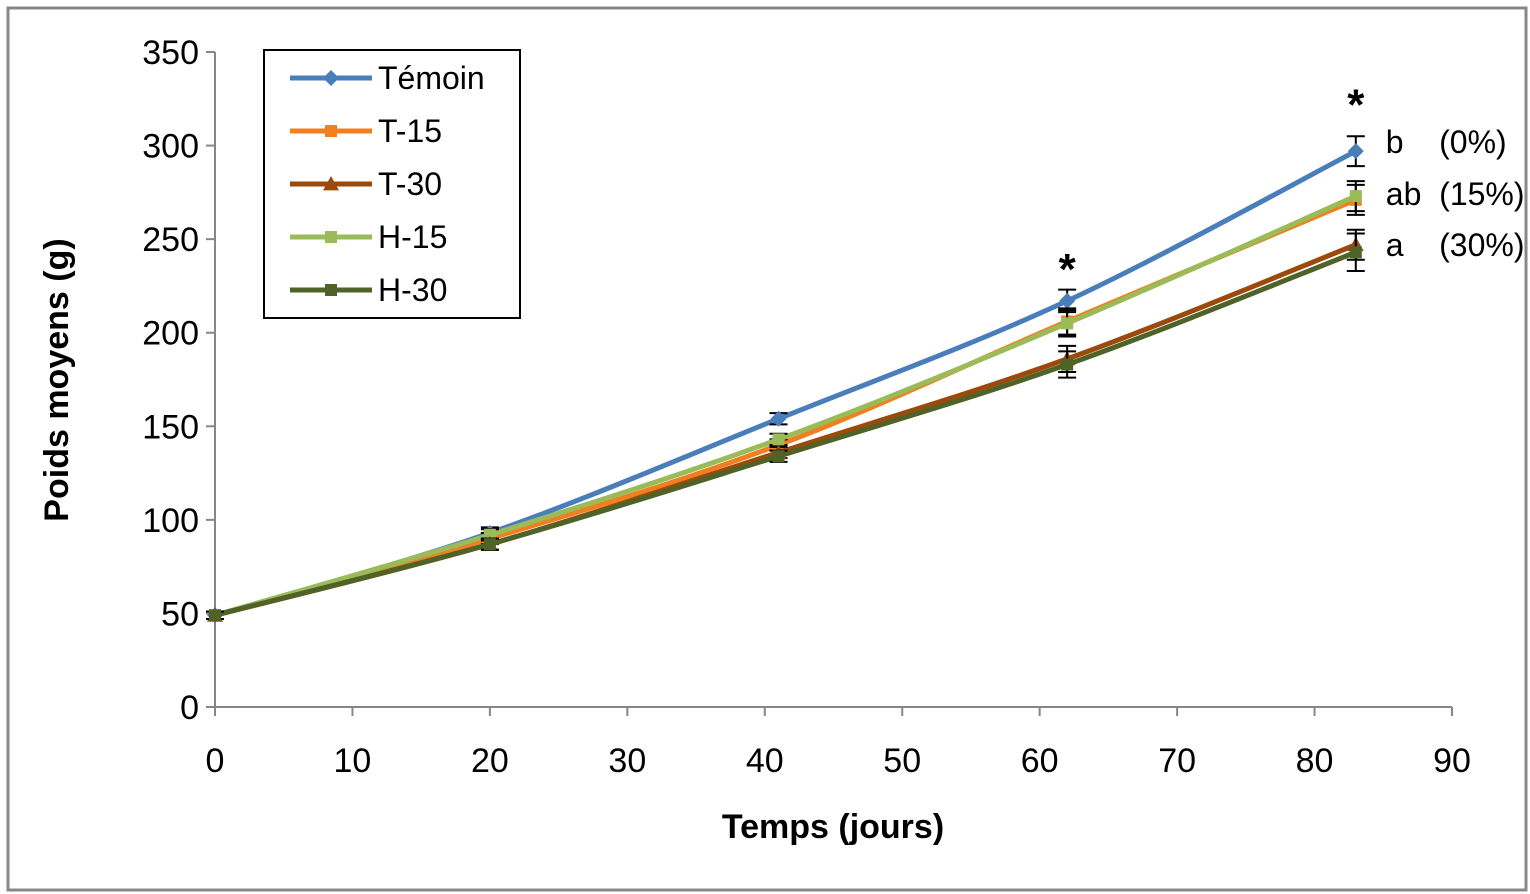 The width and height of the screenshot is (1530, 894). I want to click on y-tick-label-4: 200, so click(170, 334).